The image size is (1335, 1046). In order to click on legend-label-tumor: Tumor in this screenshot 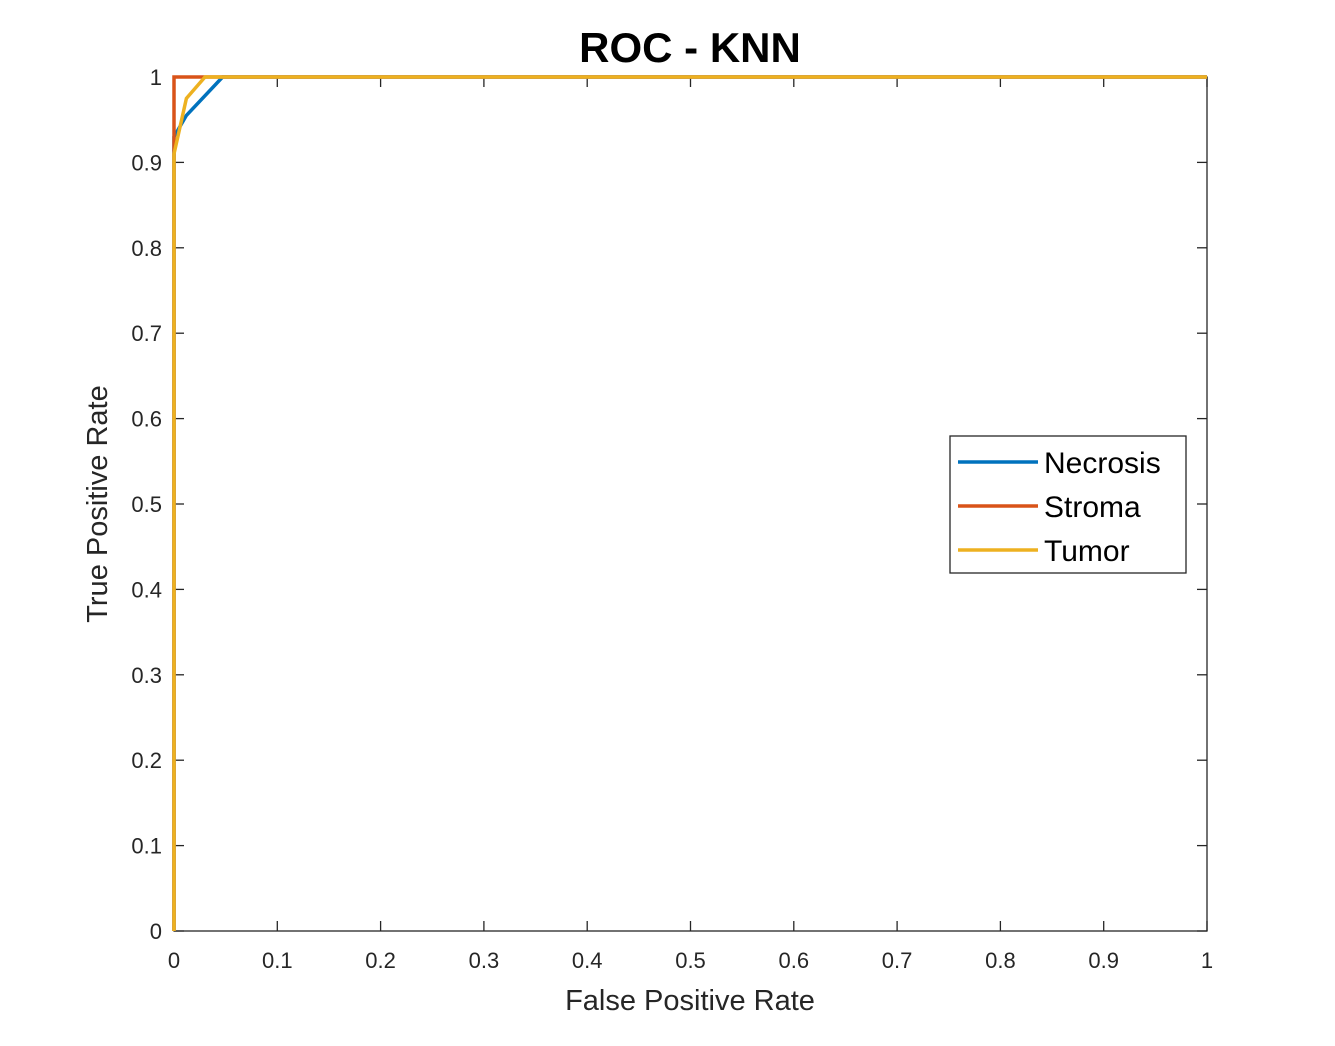, I will do `click(1087, 551)`.